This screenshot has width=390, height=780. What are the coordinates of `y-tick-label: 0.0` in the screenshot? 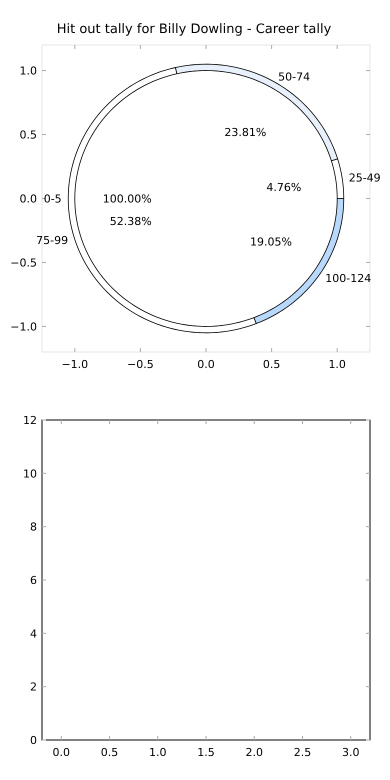 It's located at (28, 199).